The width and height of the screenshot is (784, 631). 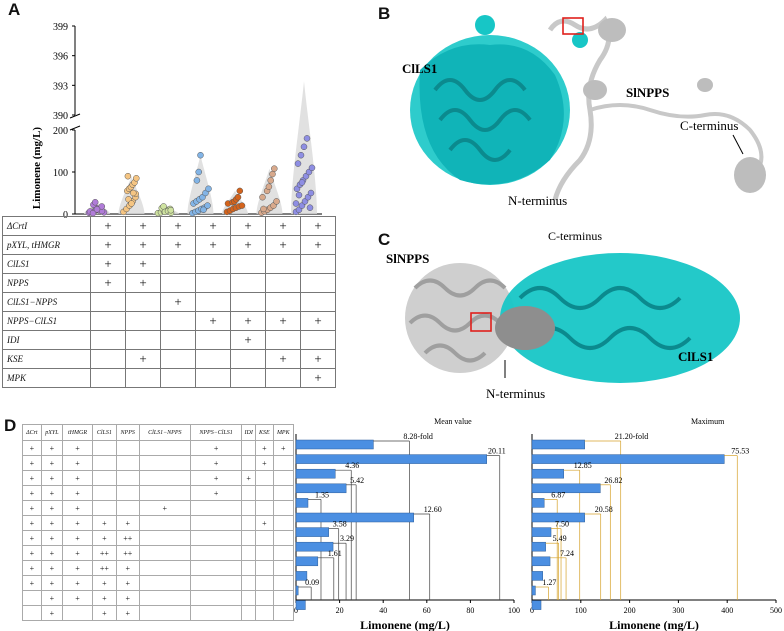 I want to click on row-label: MPK, so click(x=46, y=378).